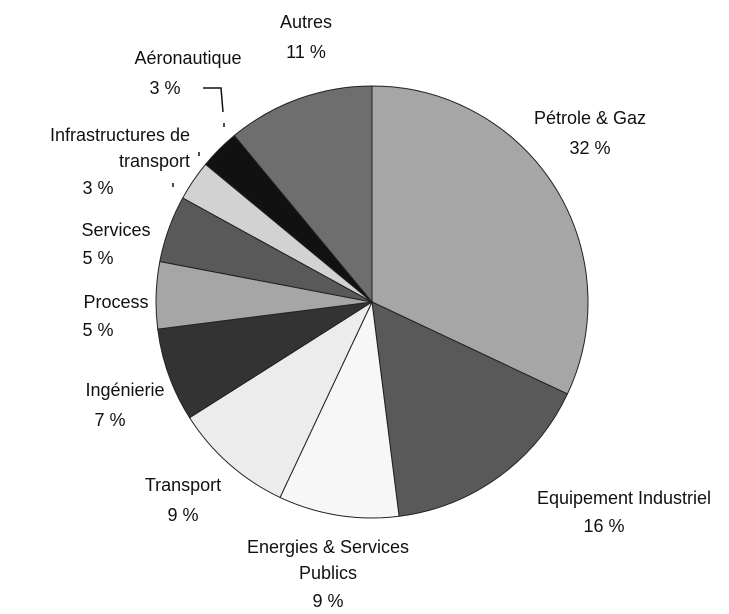 This screenshot has width=729, height=614. Describe the element at coordinates (116, 230) in the screenshot. I see `slice-label: Services` at that location.